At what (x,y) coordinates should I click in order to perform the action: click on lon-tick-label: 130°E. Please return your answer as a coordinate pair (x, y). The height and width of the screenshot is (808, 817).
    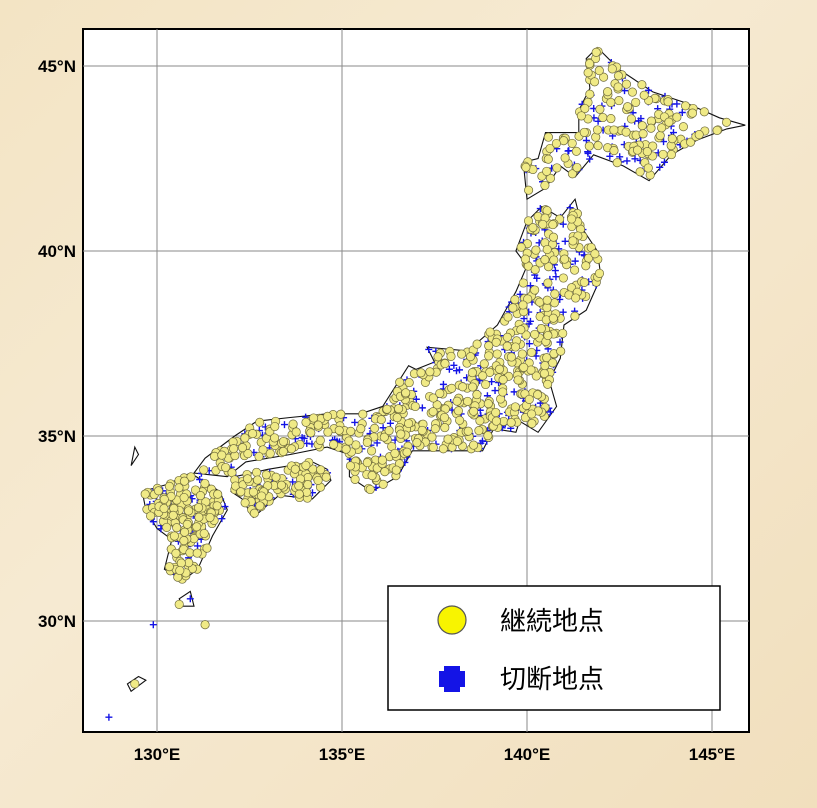
    Looking at the image, I should click on (157, 754).